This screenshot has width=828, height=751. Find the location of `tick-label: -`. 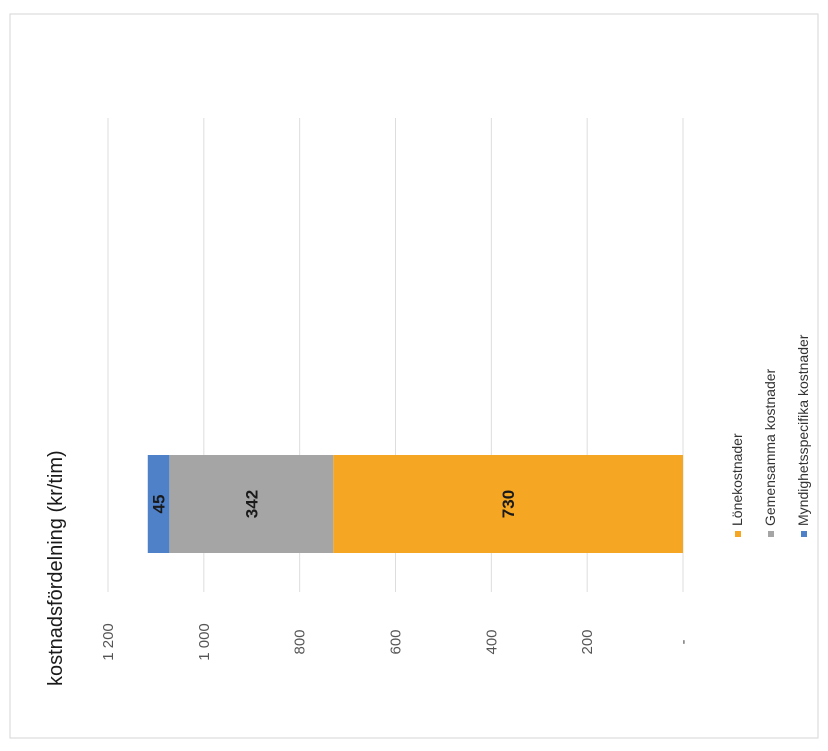

tick-label: - is located at coordinates (683, 642).